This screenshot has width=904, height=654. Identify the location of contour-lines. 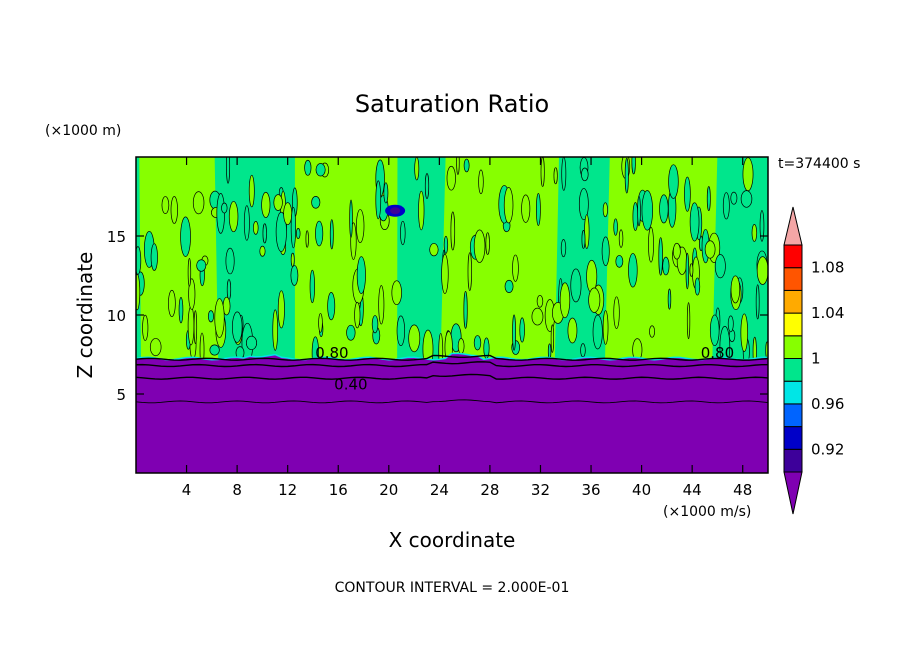
(452, 379).